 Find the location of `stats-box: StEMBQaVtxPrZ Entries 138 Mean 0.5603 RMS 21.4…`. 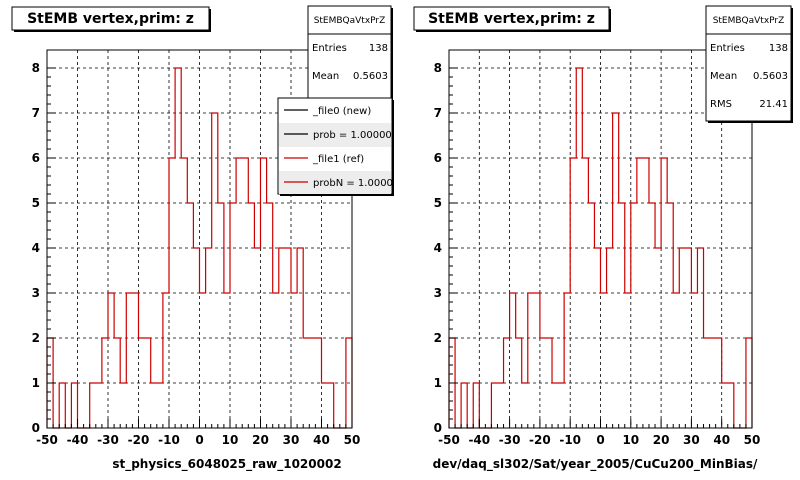

stats-box: StEMBQaVtxPrZ Entries 138 Mean 0.5603 RMS 21.4… is located at coordinates (749, 64).